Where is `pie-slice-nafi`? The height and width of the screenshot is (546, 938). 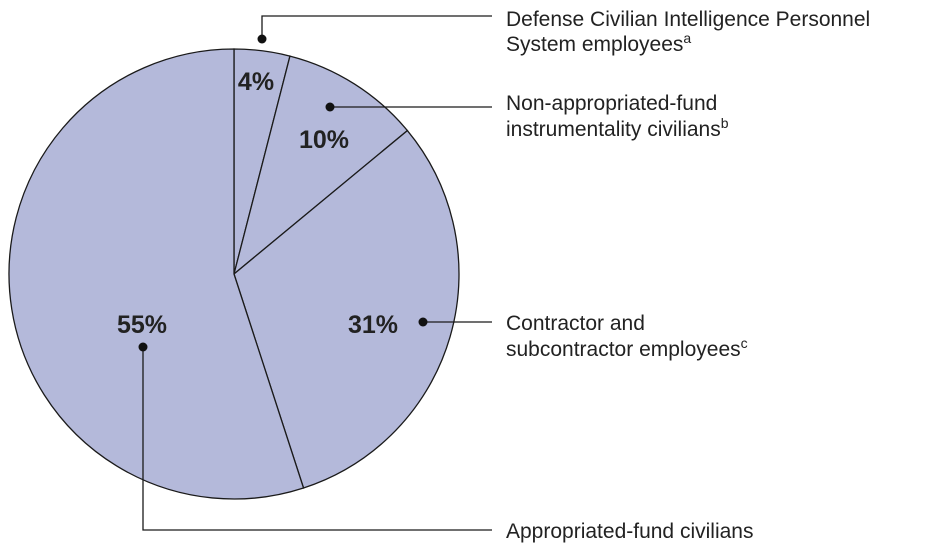
pie-slice-nafi is located at coordinates (320, 165).